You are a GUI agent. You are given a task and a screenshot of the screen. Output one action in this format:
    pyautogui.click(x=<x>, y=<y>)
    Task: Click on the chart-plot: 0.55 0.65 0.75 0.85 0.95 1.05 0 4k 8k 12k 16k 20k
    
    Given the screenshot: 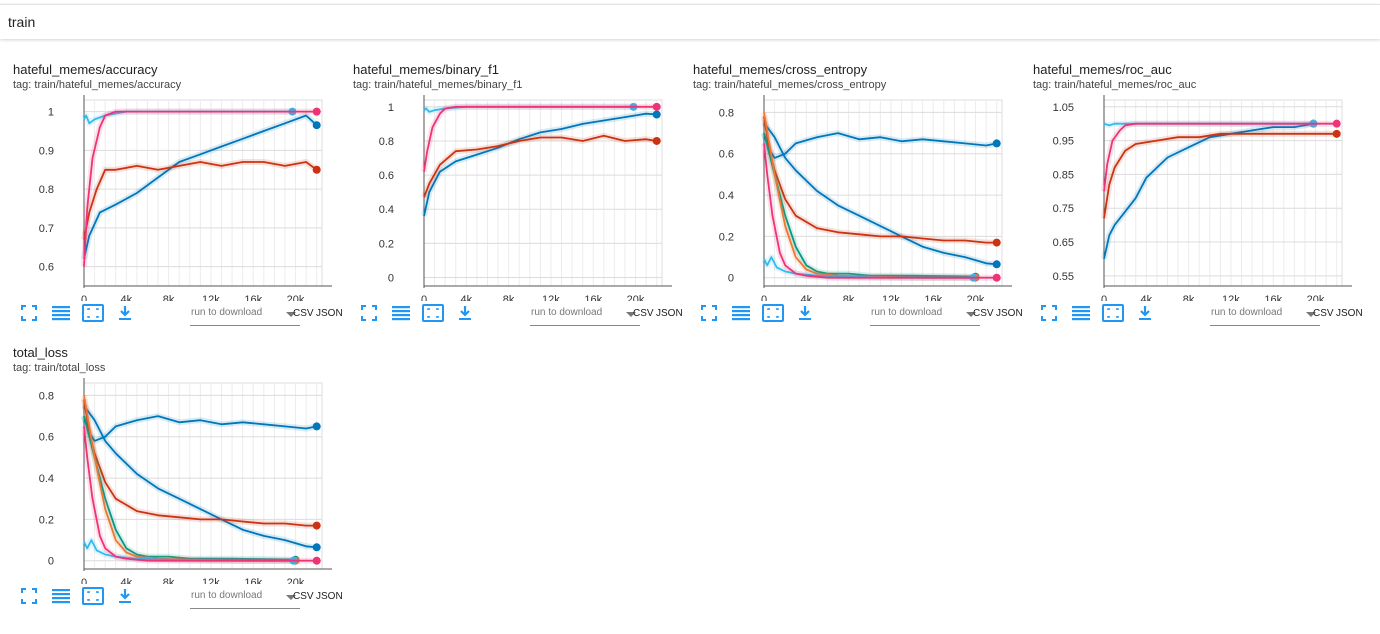 What is the action you would take?
    pyautogui.click(x=1187, y=178)
    